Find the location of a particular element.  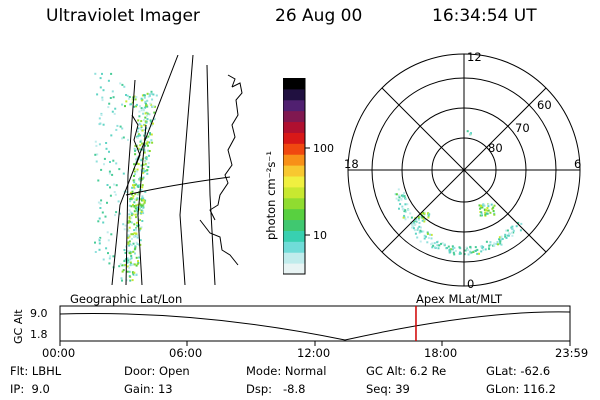

colorbar-tick-10: 10 is located at coordinates (320, 235).